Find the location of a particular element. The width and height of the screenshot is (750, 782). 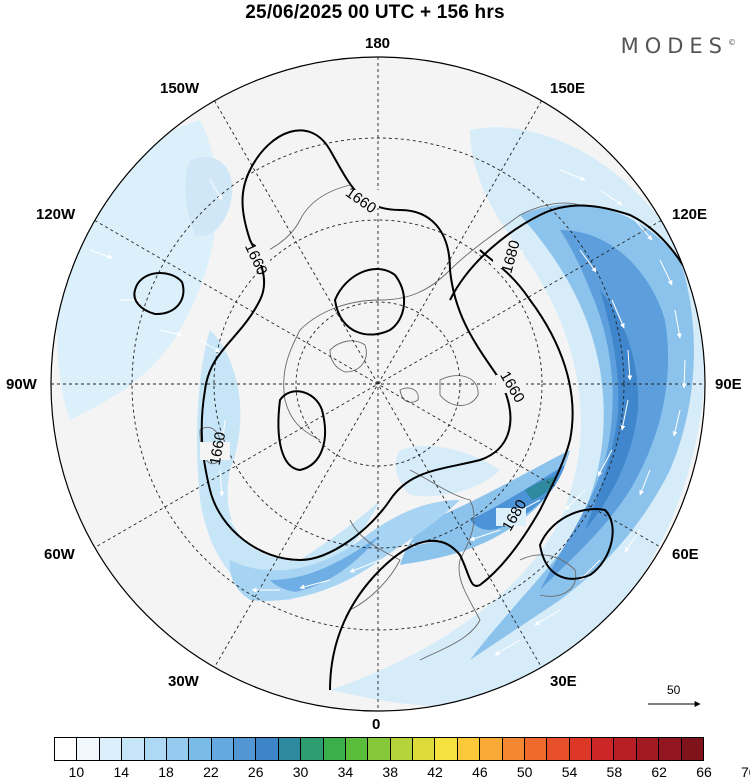

colorbar-tick-label: 10 is located at coordinates (76, 772).